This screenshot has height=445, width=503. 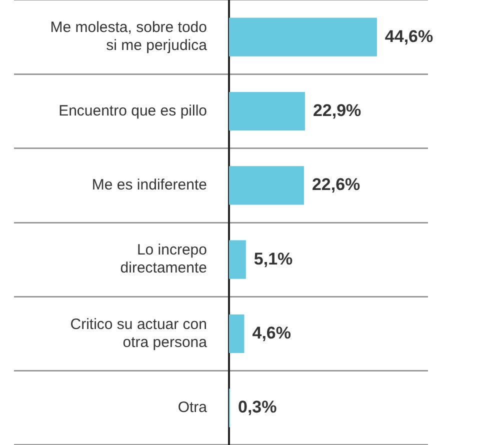 What do you see at coordinates (337, 110) in the screenshot?
I see `data-label: 22,9%` at bounding box center [337, 110].